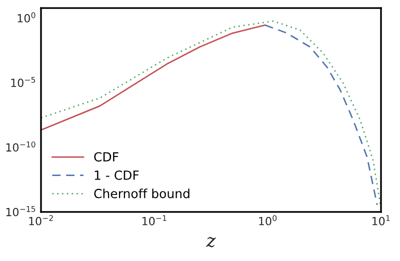 Image resolution: width=400 pixels, height=261 pixels. What do you see at coordinates (116, 175) in the screenshot?
I see `legend-label: 1 - CDF` at bounding box center [116, 175].